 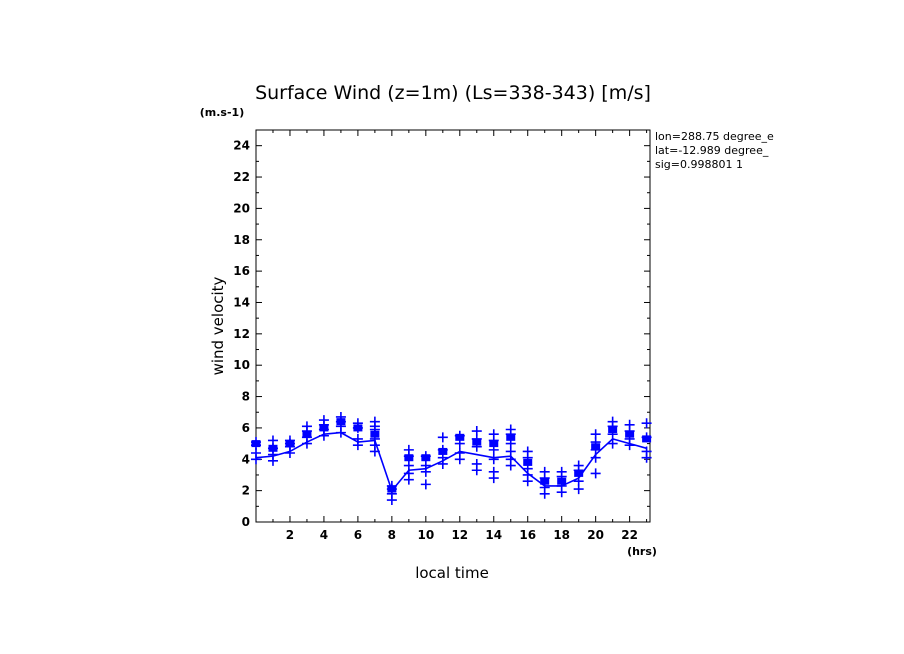 What do you see at coordinates (241, 365) in the screenshot?
I see `y-tick-label: 10` at bounding box center [241, 365].